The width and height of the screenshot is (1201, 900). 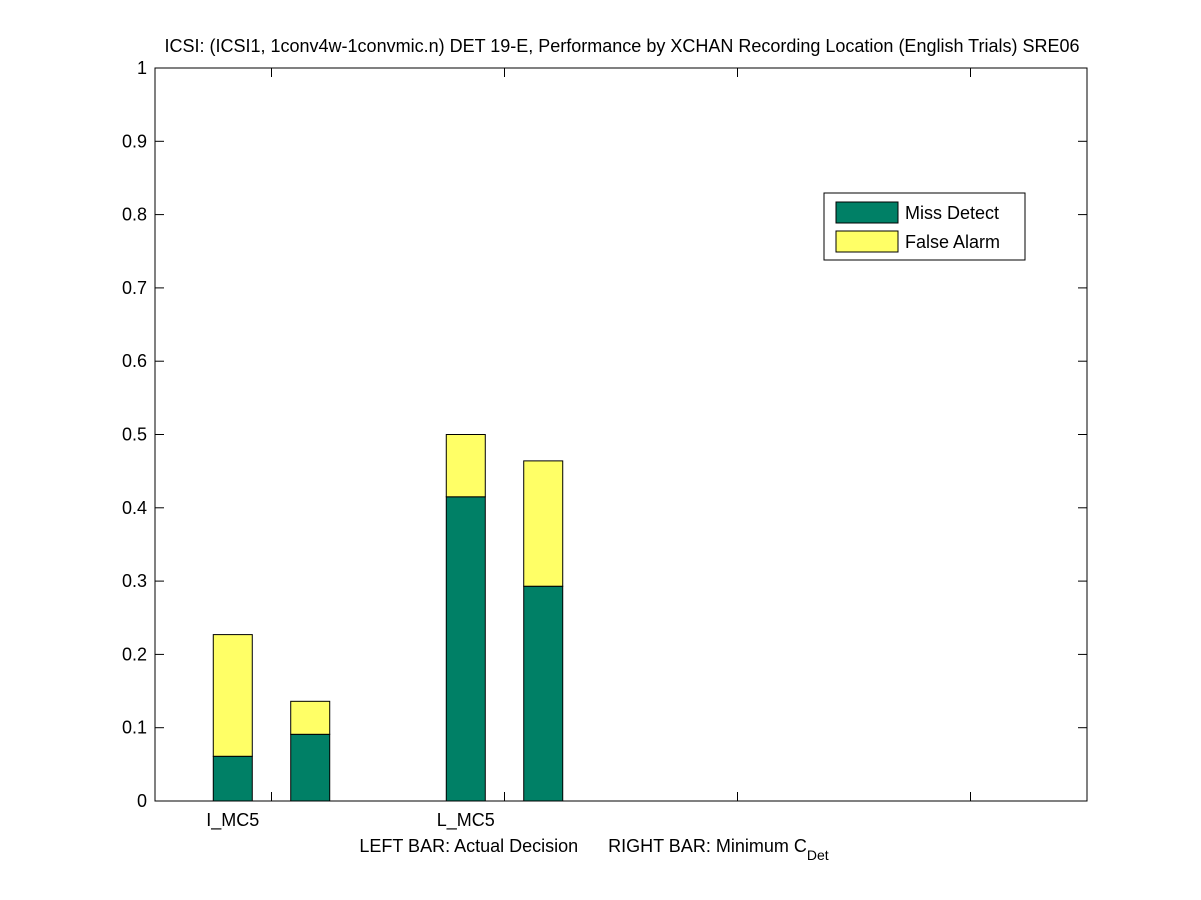 I want to click on legend-label: Miss Detect, so click(x=952, y=213).